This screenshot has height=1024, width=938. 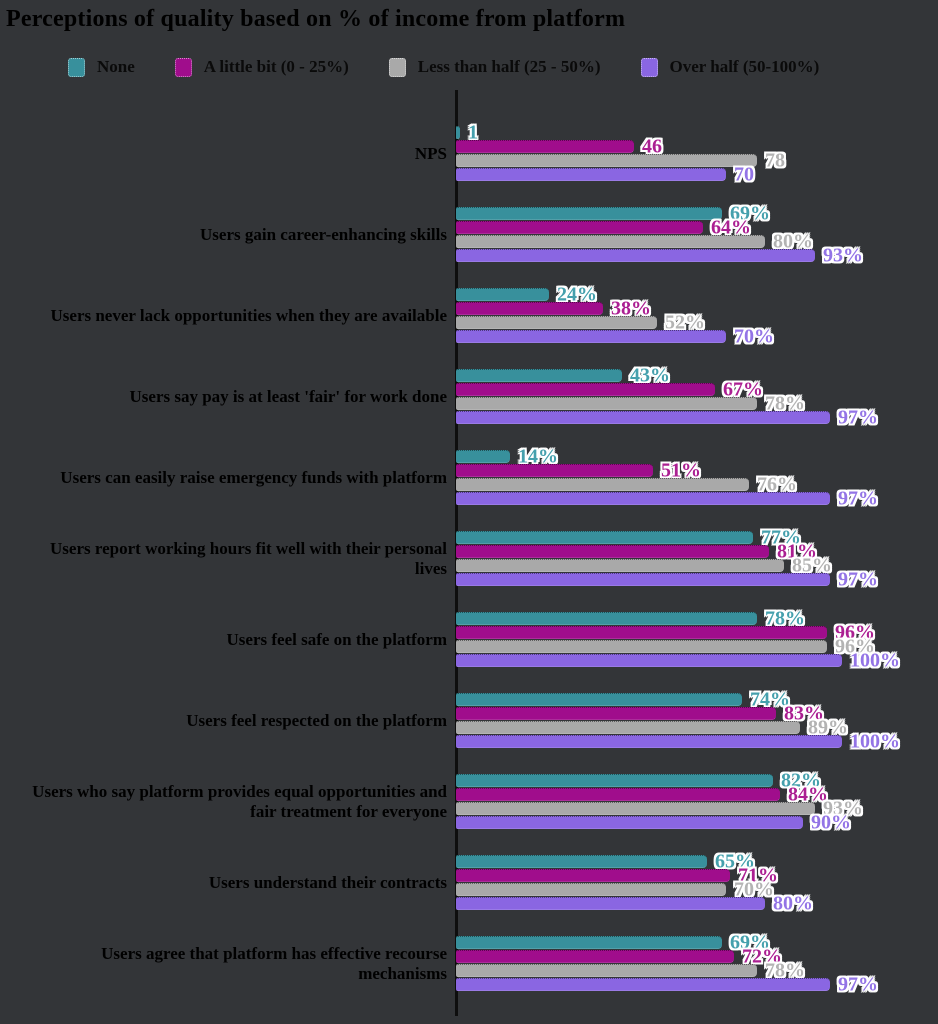 I want to click on category-label: Users feel respected on the platform, so click(x=316, y=720).